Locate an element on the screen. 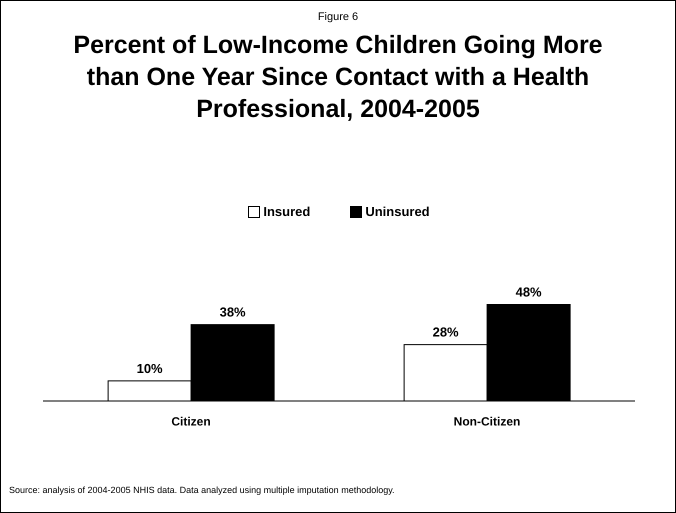 This screenshot has width=676, height=513. data-label: 48% is located at coordinates (529, 292).